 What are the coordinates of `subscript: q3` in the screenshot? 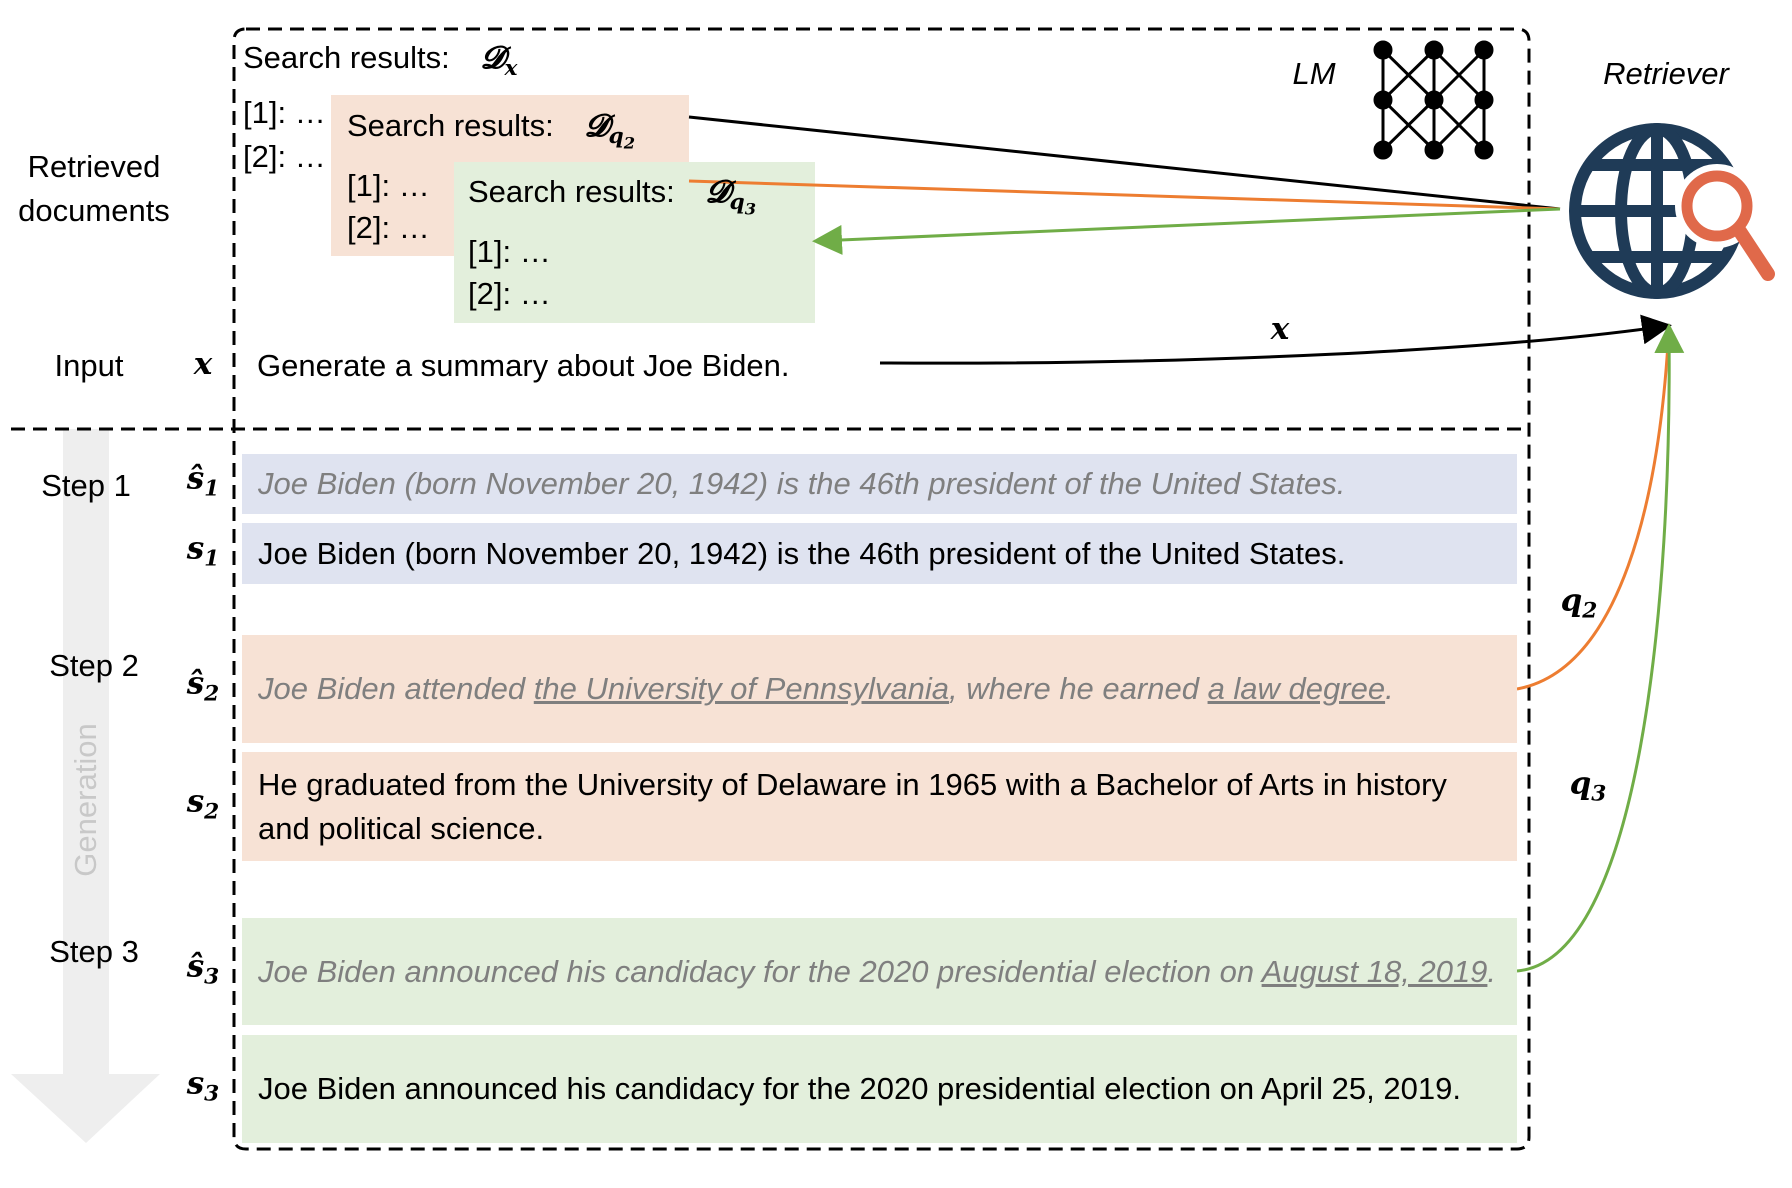 It's located at (743, 204).